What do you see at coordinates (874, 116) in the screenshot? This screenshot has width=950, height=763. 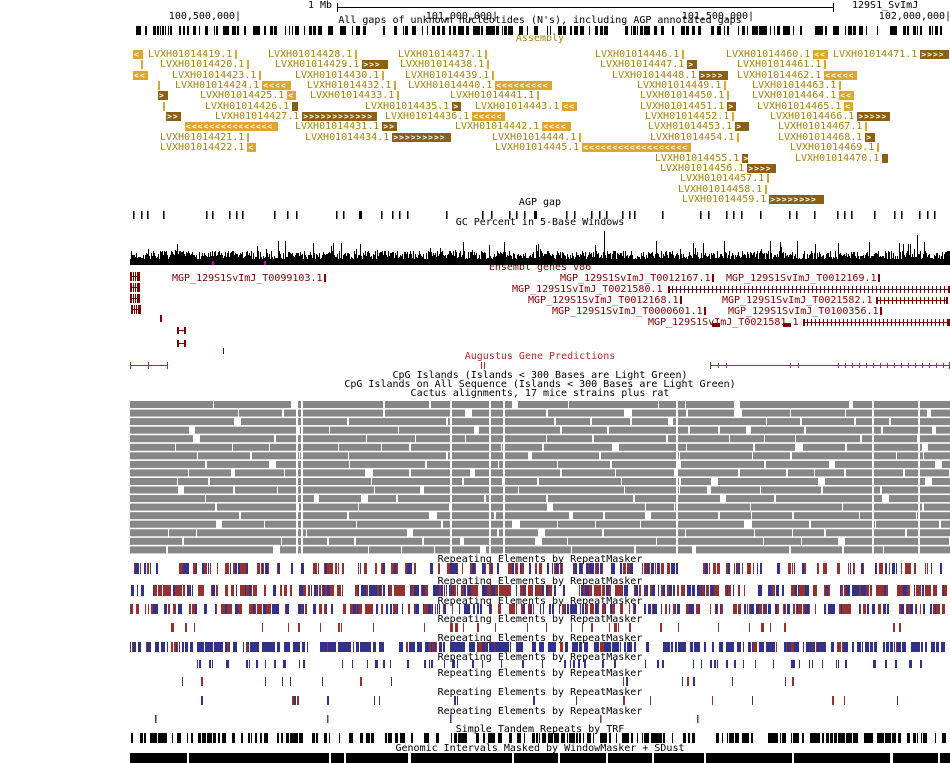 I see `assembly-item-bar: >>>>>` at bounding box center [874, 116].